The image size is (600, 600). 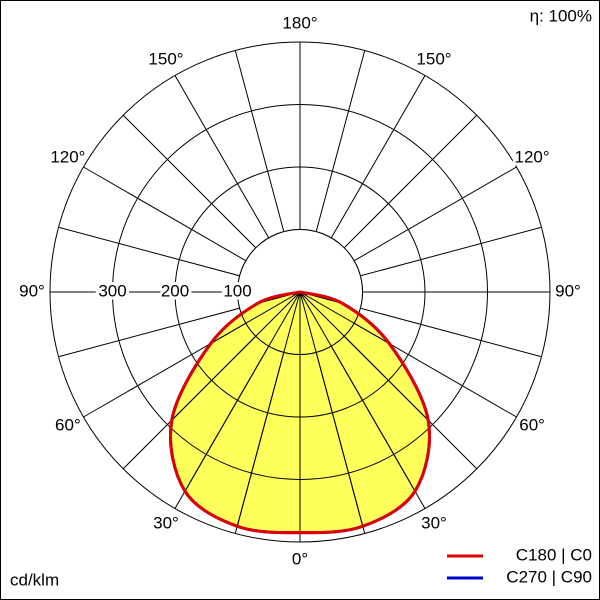 What do you see at coordinates (561, 15) in the screenshot?
I see `efficiency: η: 100%` at bounding box center [561, 15].